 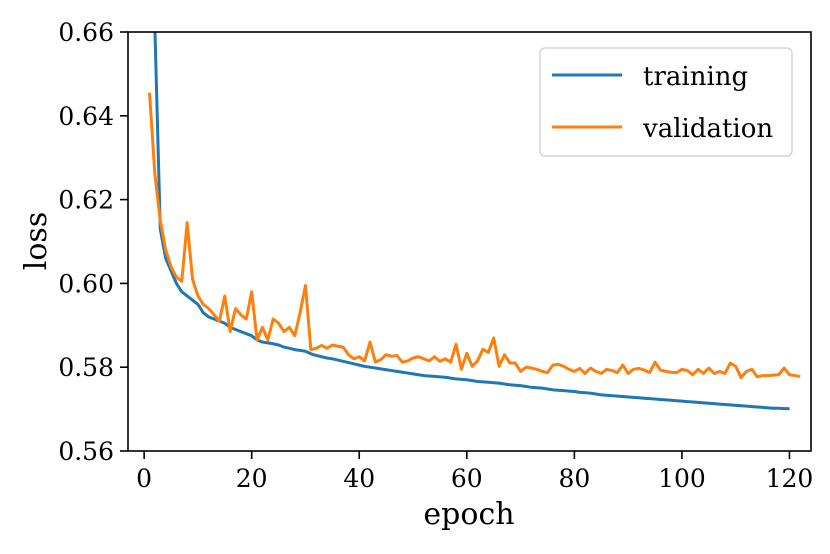 What do you see at coordinates (36, 241) in the screenshot?
I see `y-axis-label: loss` at bounding box center [36, 241].